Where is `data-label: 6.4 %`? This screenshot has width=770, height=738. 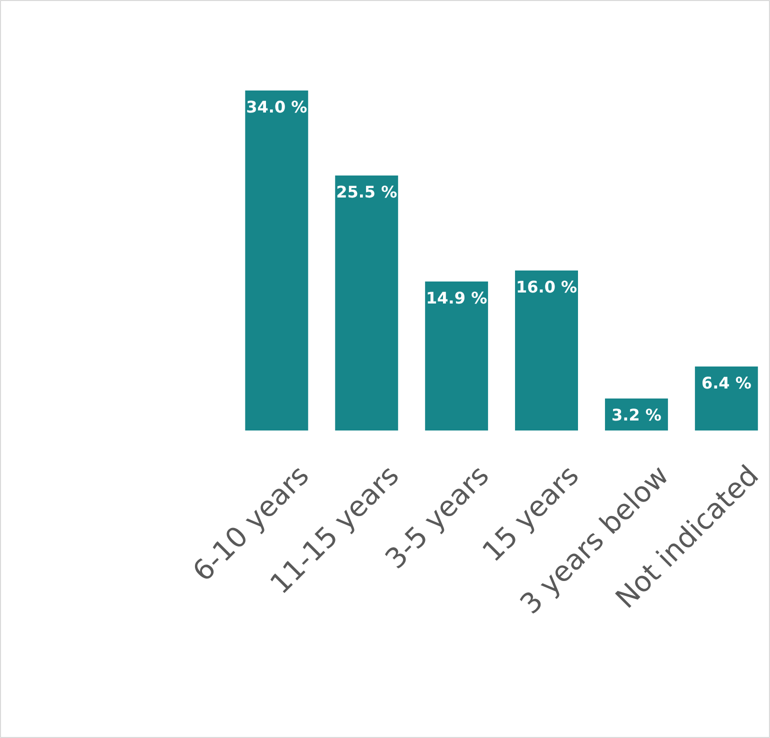 data-label: 6.4 % is located at coordinates (726, 383).